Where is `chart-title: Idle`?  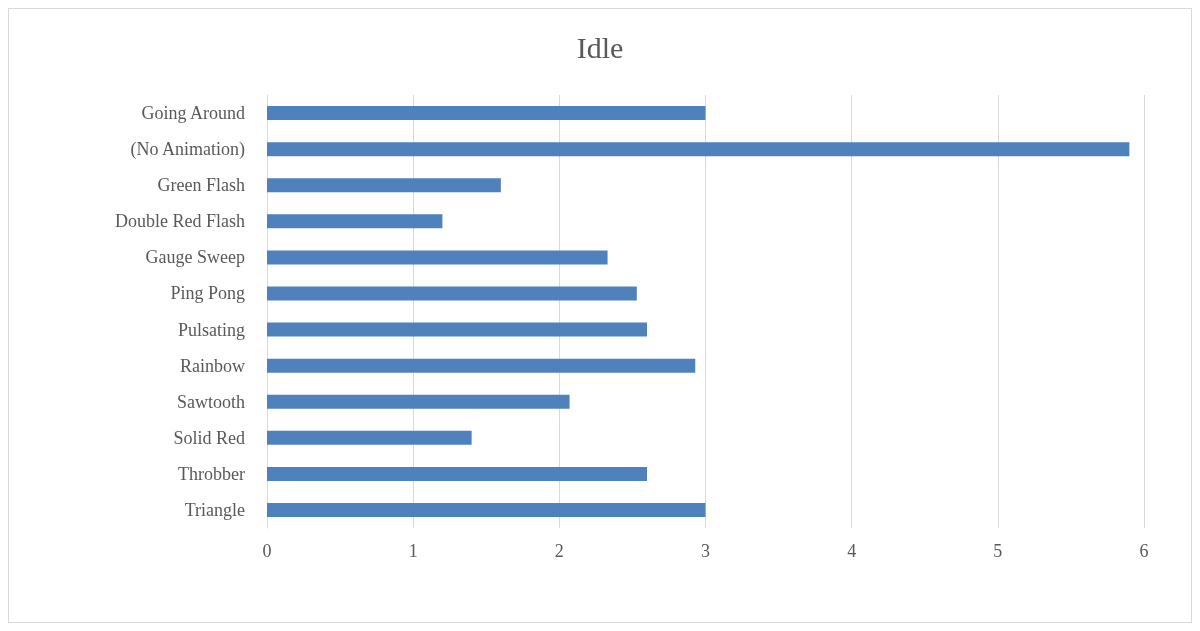 chart-title: Idle is located at coordinates (600, 47).